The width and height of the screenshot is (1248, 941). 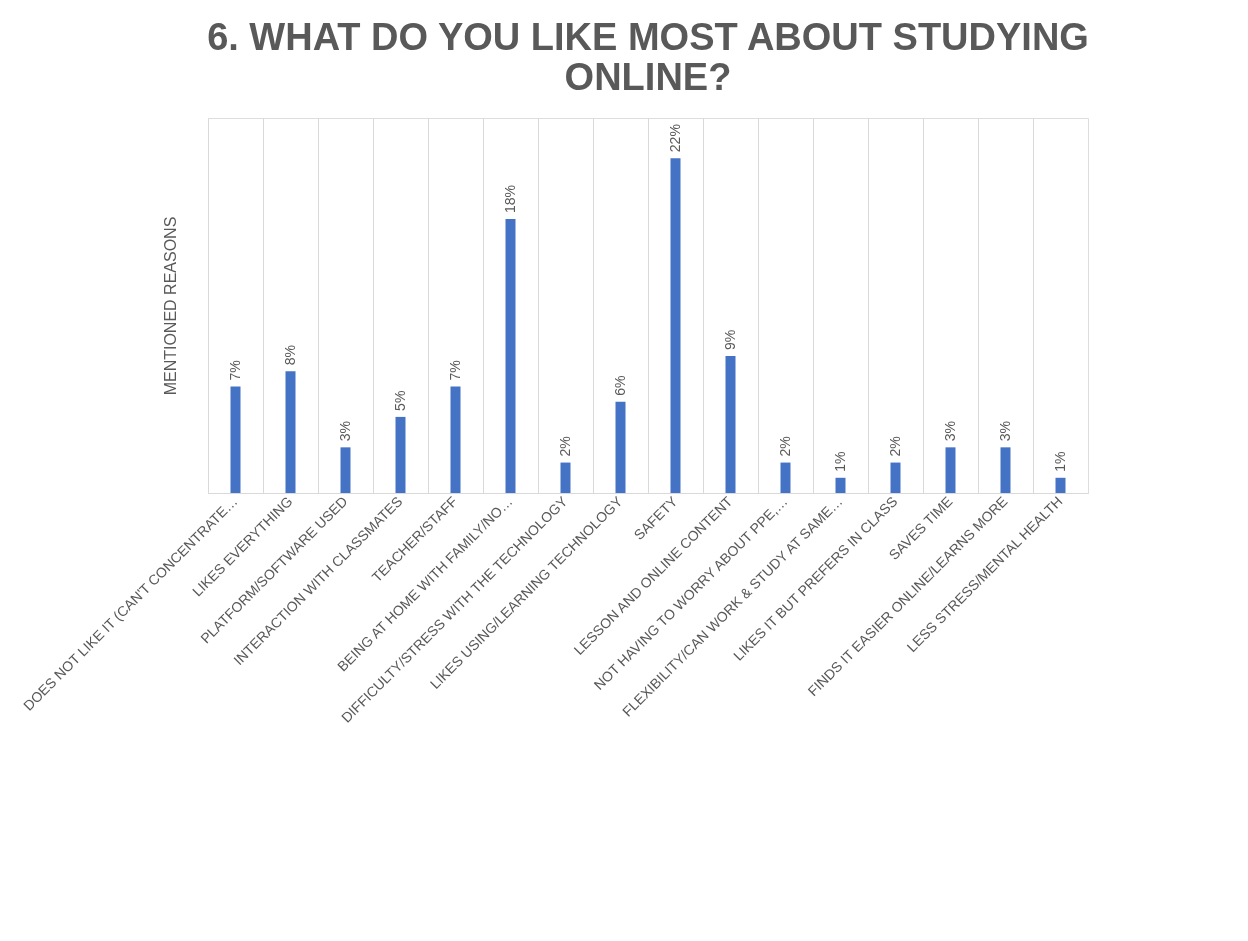 What do you see at coordinates (648, 57) in the screenshot?
I see `chart-title: 6. WHAT DO YOU LIKE MOST ABOUT STUDYING ONLINE?` at bounding box center [648, 57].